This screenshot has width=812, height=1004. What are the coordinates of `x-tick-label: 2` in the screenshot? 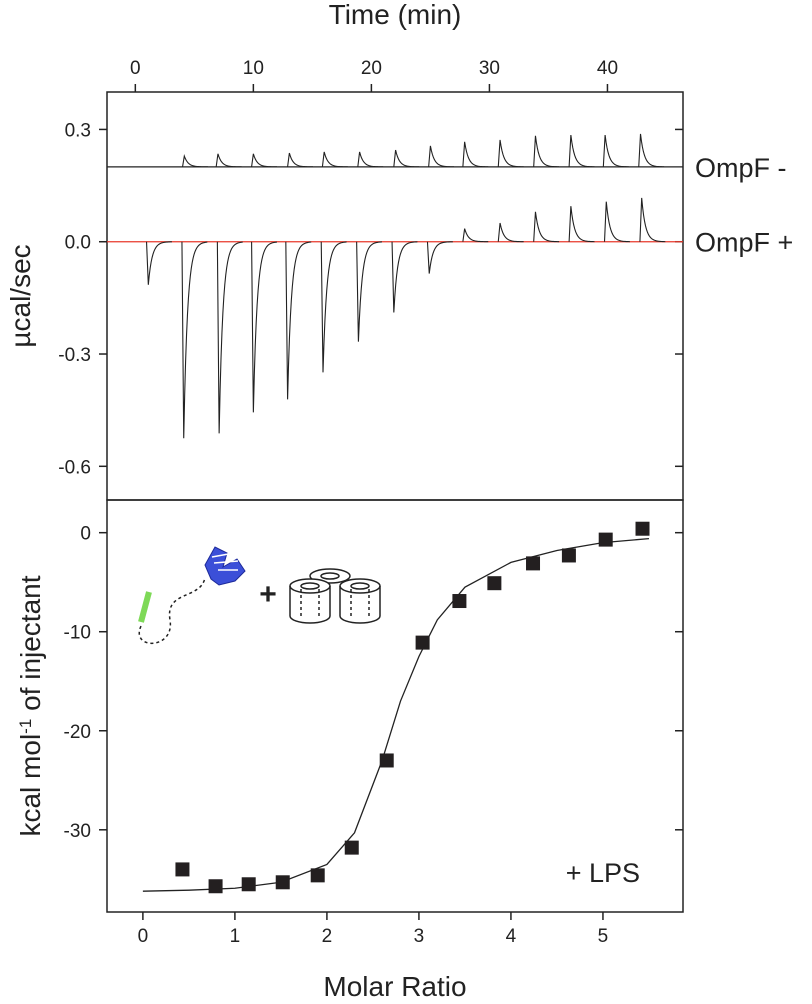 It's located at (327, 936).